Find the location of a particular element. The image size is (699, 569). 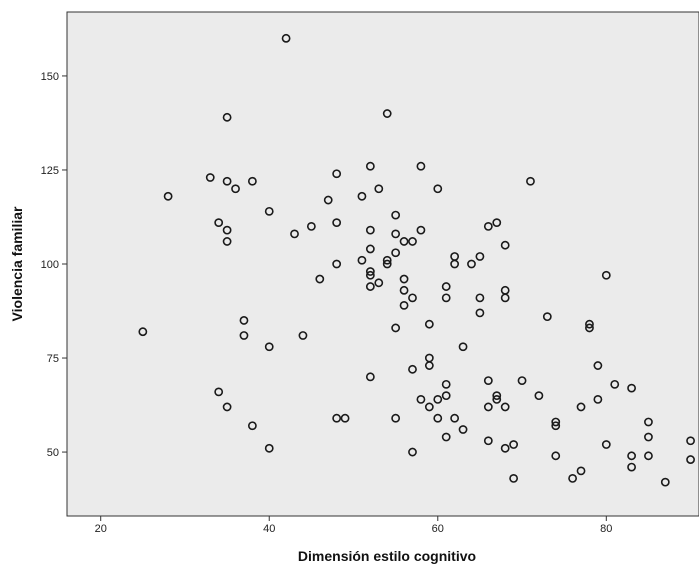

y-tick-label: 75 is located at coordinates (53, 359).